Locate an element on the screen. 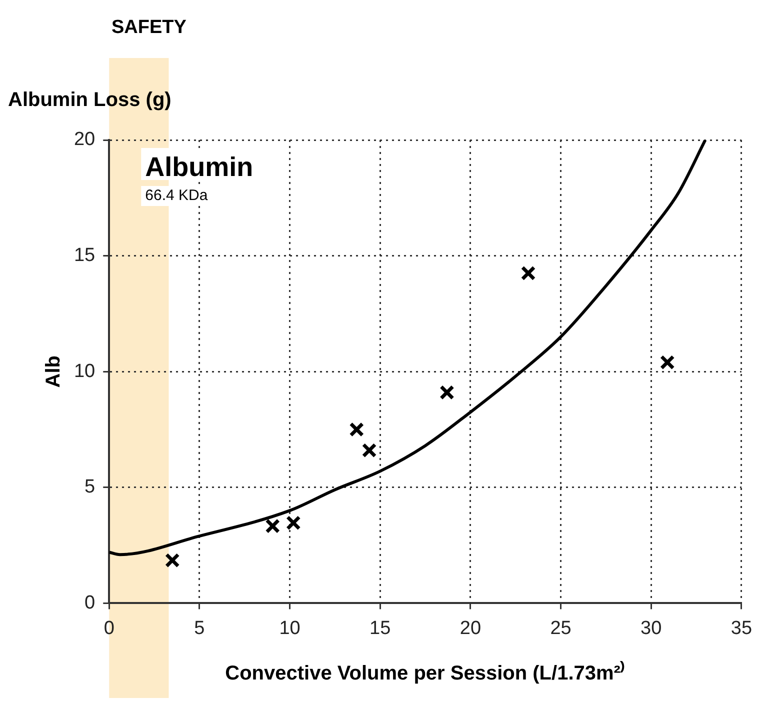  annotation: Albumin is located at coordinates (199, 167).